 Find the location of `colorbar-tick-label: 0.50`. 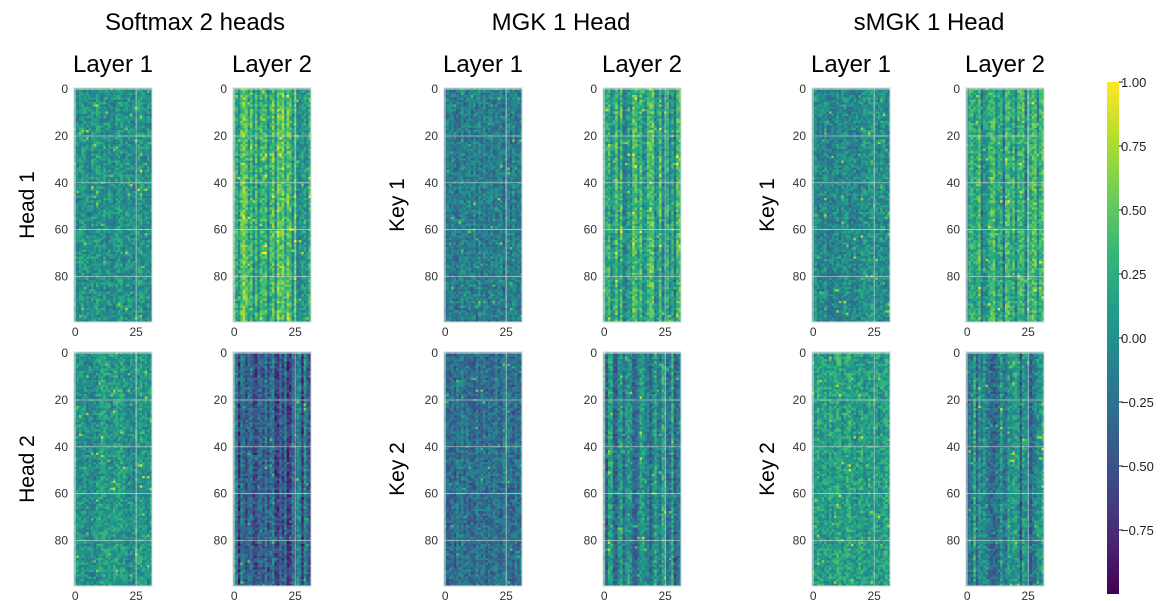

colorbar-tick-label: 0.50 is located at coordinates (1133, 210).